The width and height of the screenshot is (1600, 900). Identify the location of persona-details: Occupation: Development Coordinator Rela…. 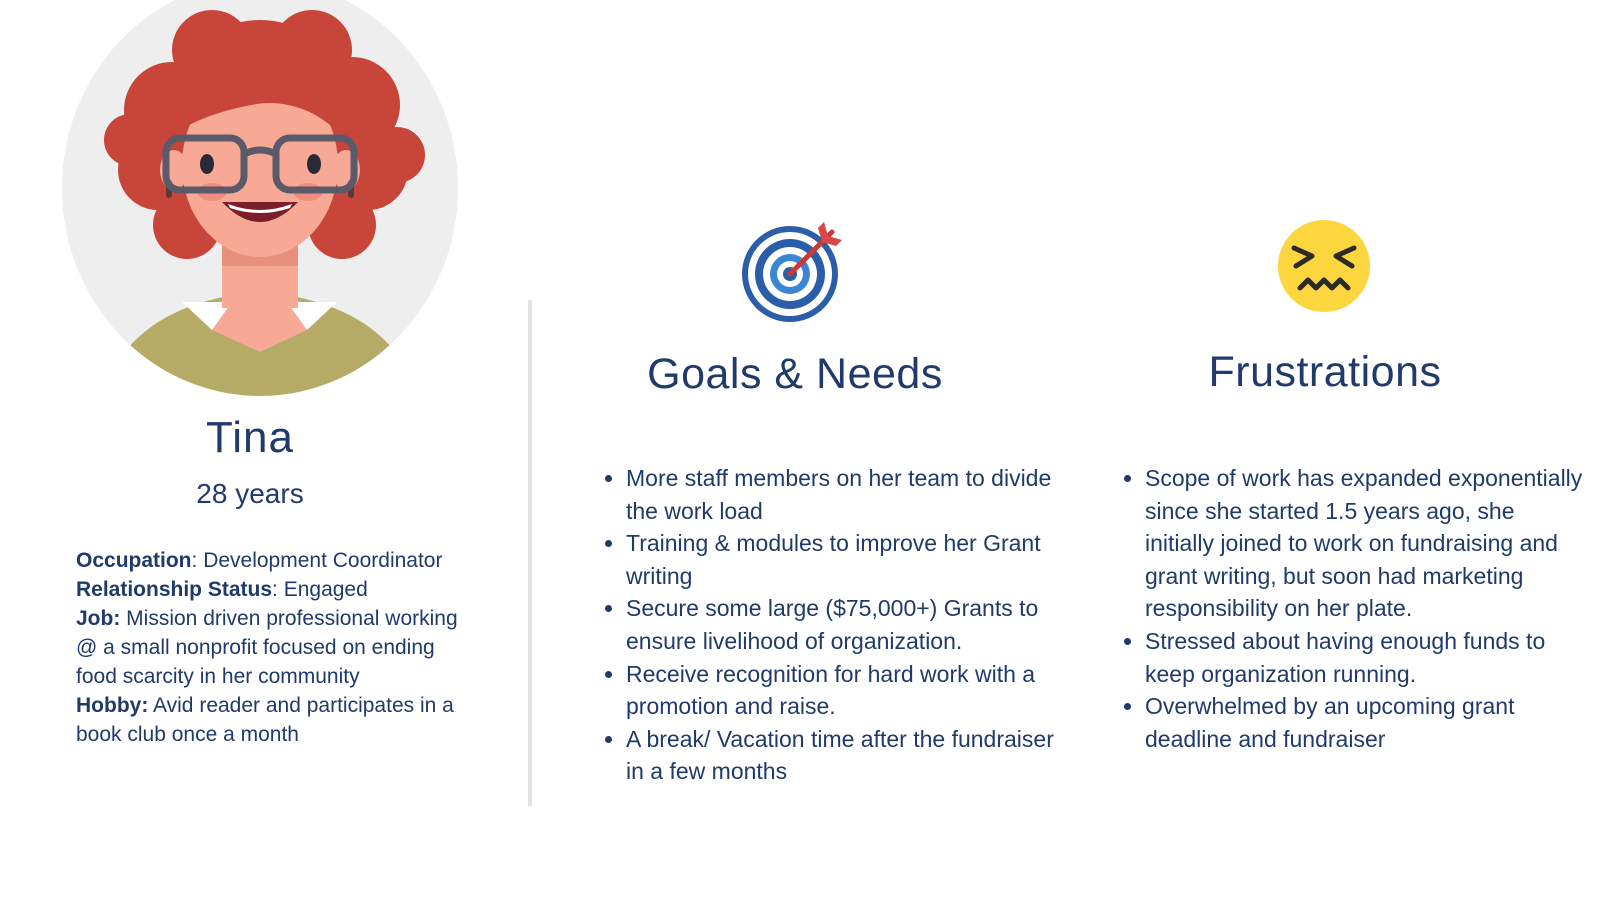
(276, 647).